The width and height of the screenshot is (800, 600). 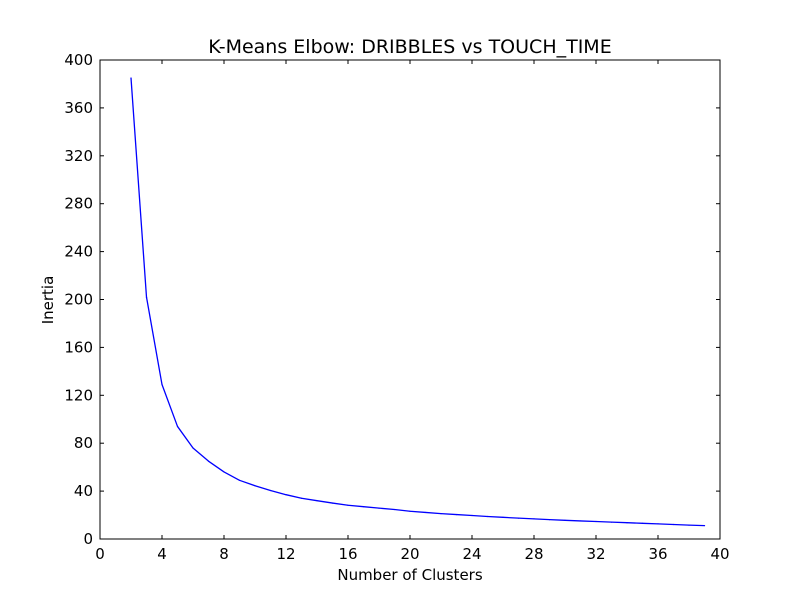 What do you see at coordinates (83, 443) in the screenshot?
I see `y-tick-label: 80` at bounding box center [83, 443].